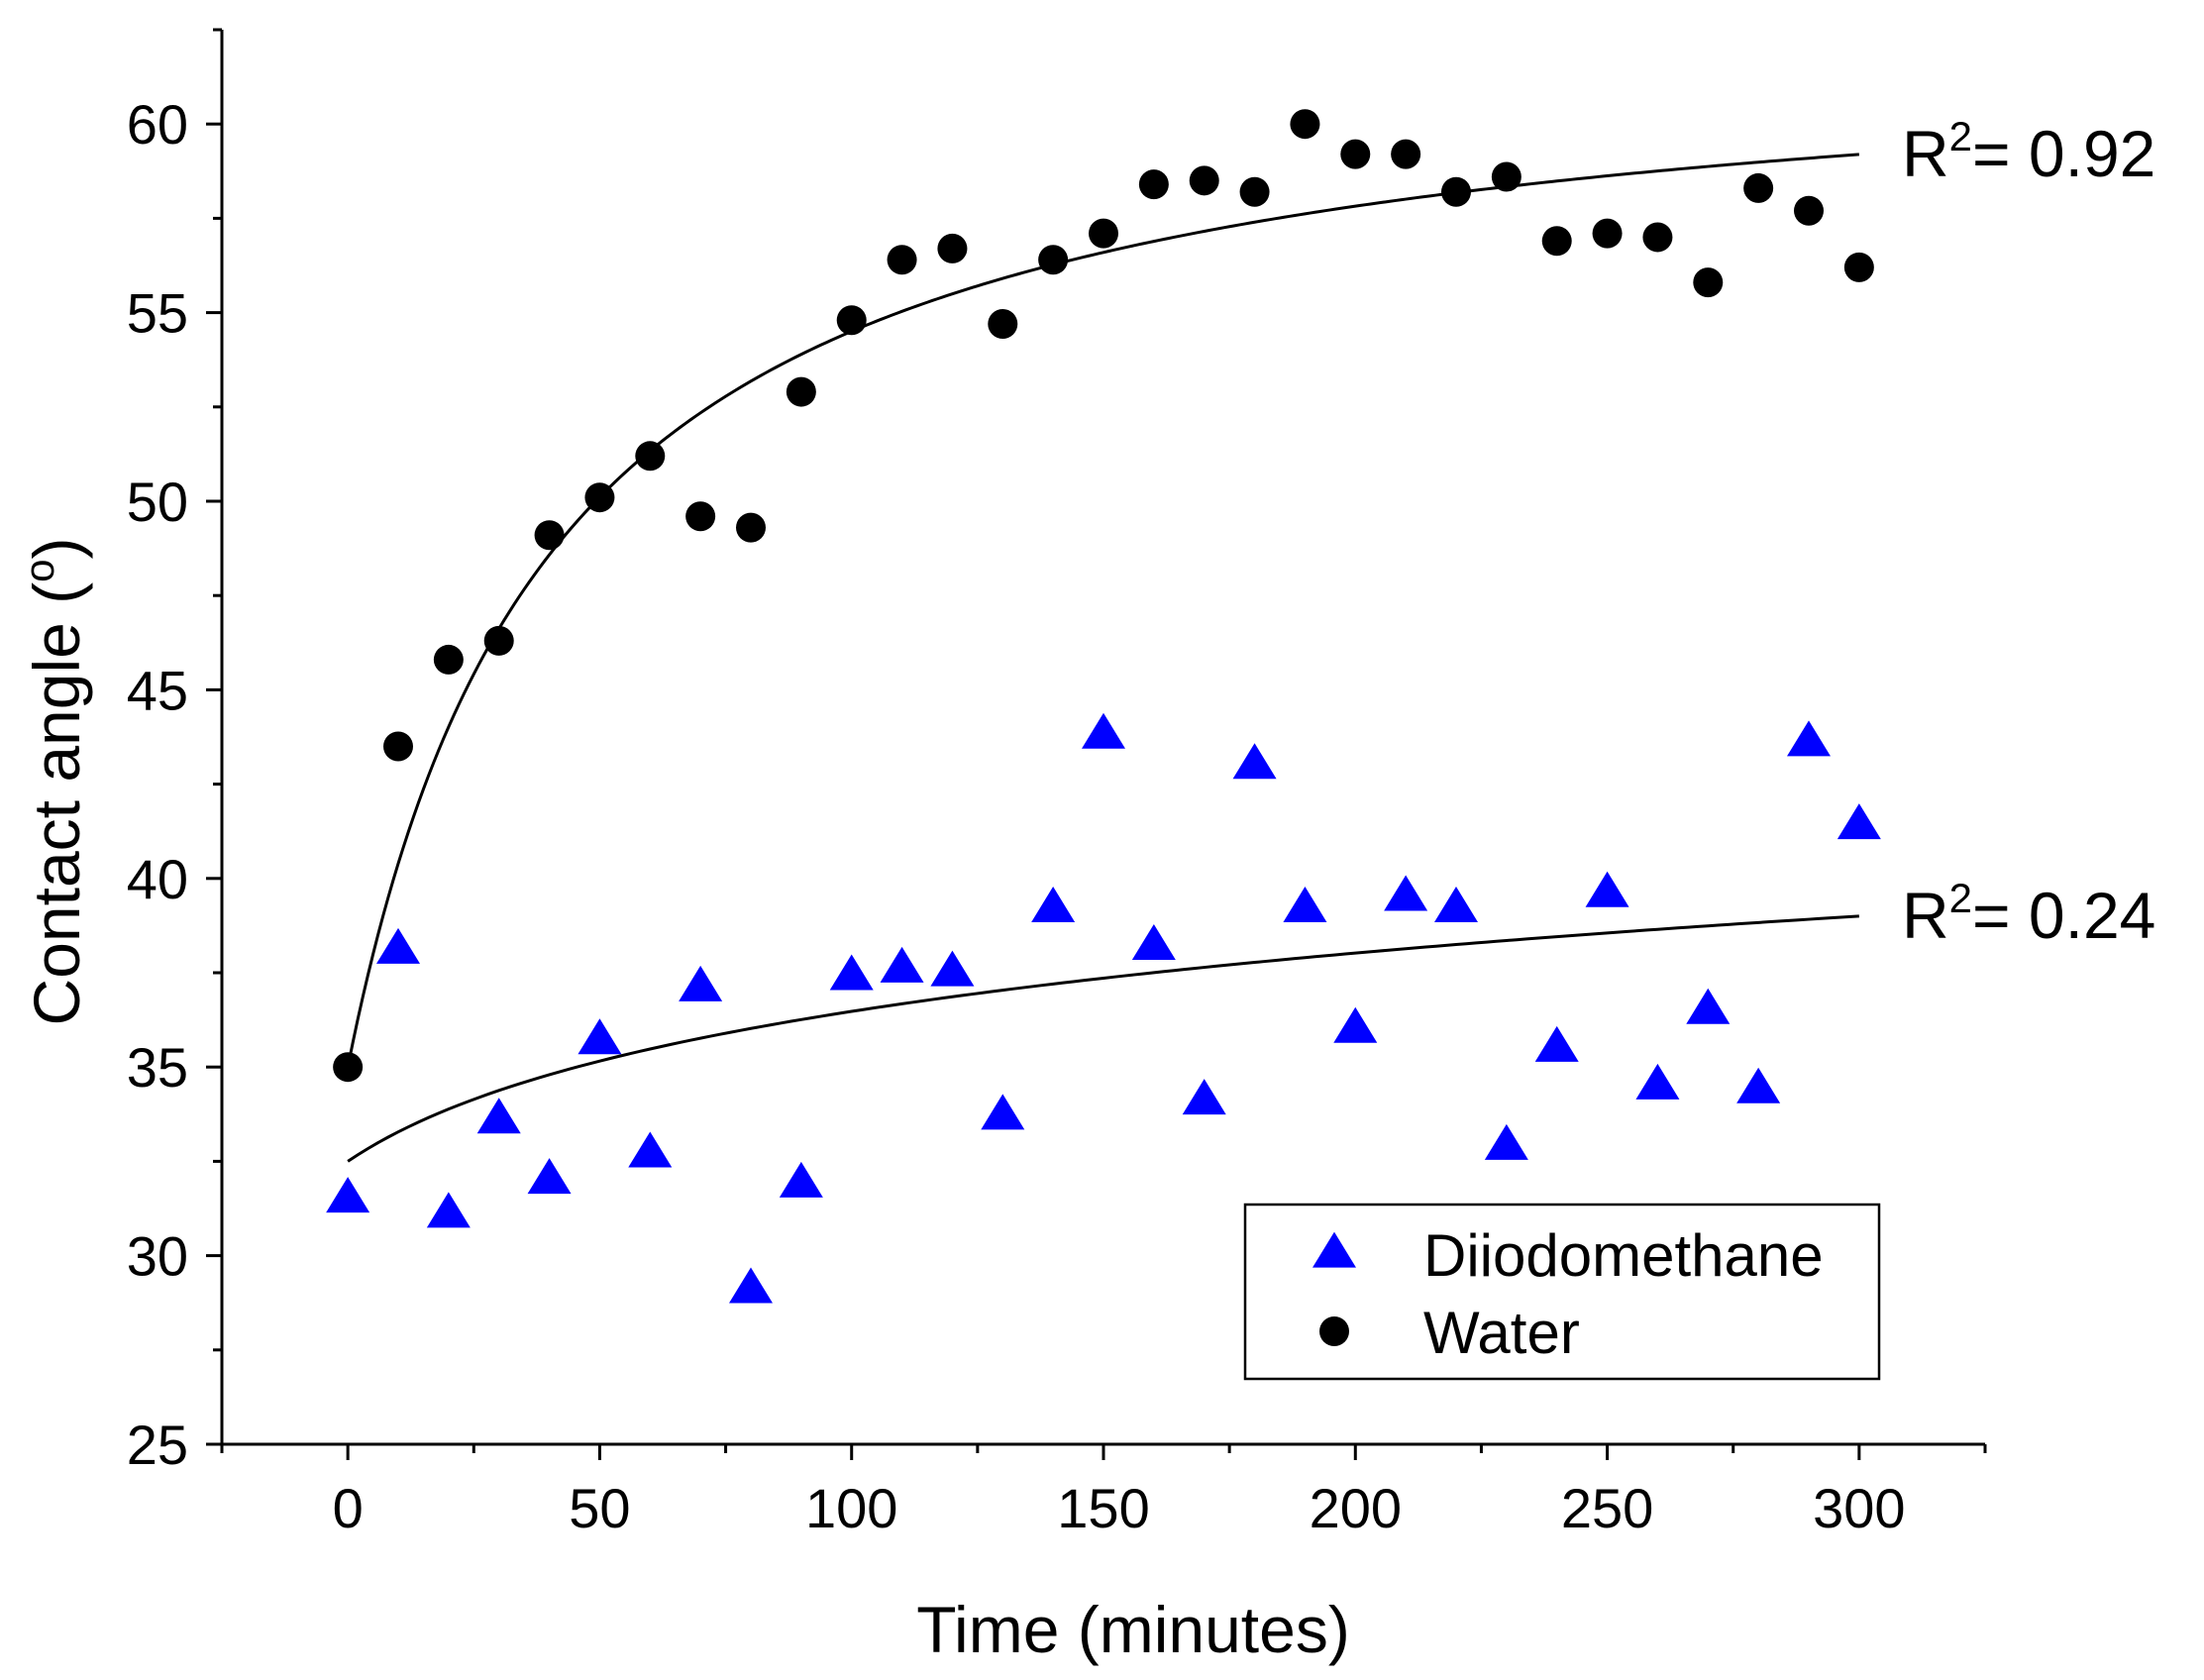 The width and height of the screenshot is (2204, 1680). I want to click on r2-label-water: R2= 0.92, so click(2028, 151).